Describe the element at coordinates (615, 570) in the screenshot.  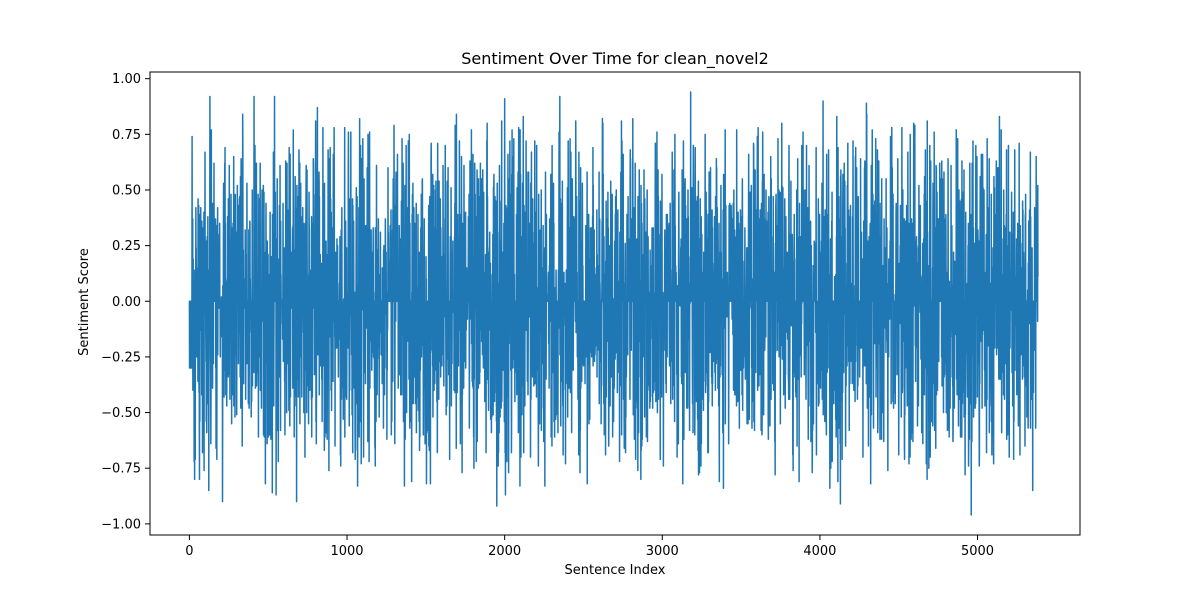
I see `x-axis-label: Sentence Index` at that location.